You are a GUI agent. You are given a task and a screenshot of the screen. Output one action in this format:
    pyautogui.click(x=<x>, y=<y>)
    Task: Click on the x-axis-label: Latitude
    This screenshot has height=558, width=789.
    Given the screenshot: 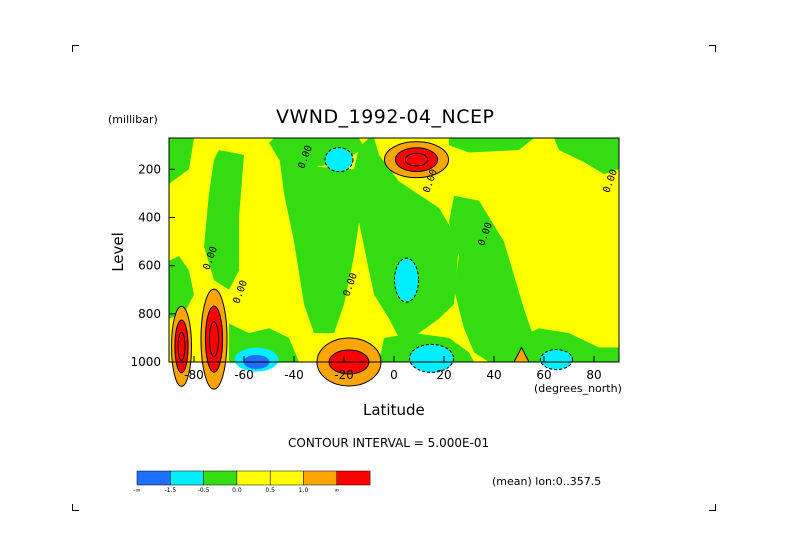 What is the action you would take?
    pyautogui.click(x=394, y=410)
    